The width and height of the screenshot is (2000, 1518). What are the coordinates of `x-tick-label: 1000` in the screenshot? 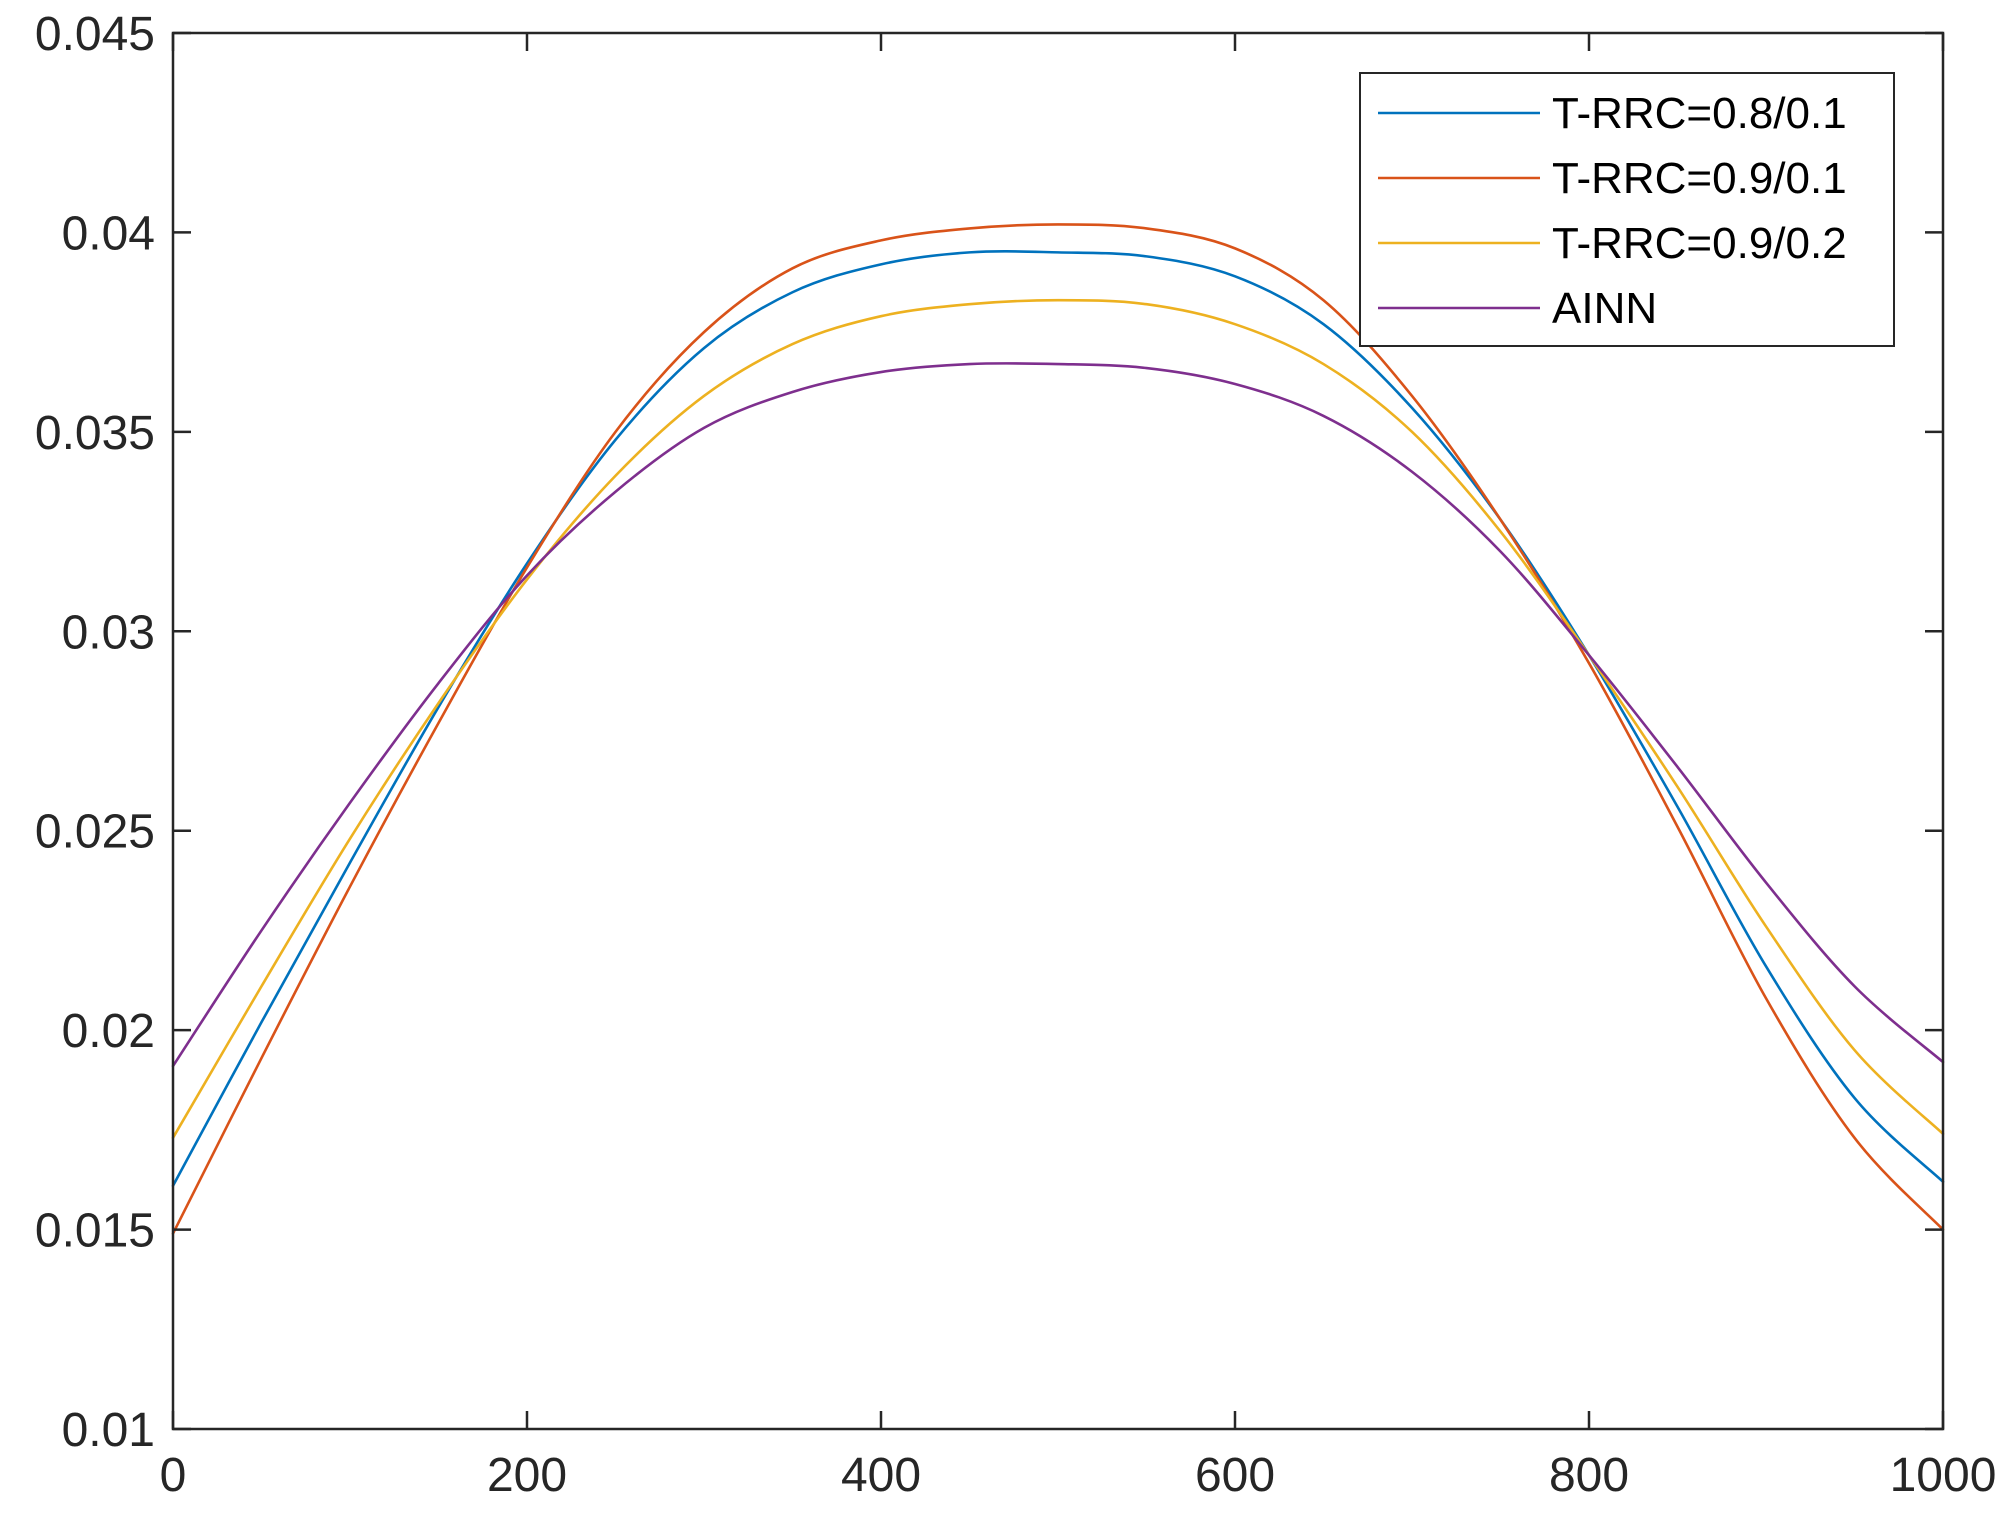 It's located at (1943, 1475).